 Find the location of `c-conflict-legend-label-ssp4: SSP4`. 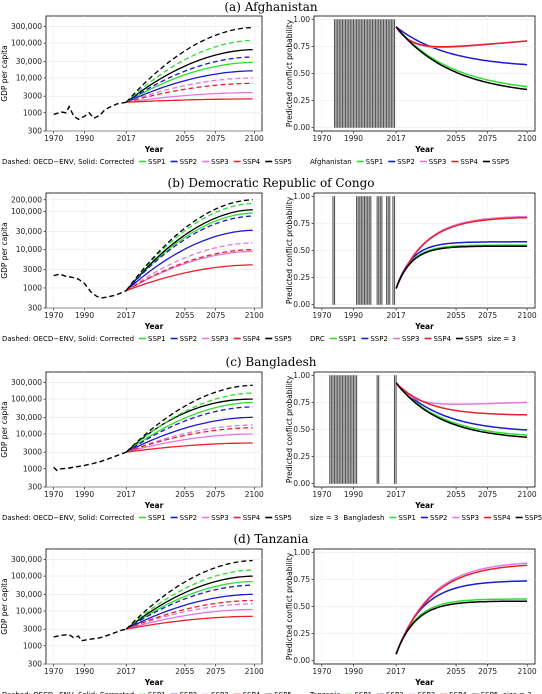

c-conflict-legend-label-ssp4: SSP4 is located at coordinates (502, 518).